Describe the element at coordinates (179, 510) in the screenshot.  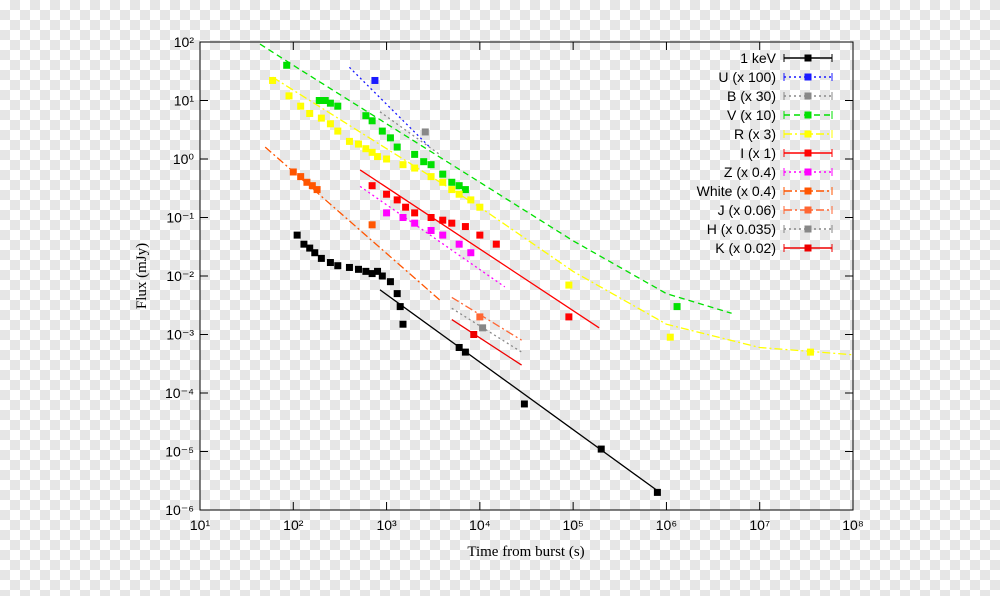
I see `y-tick-label: 10⁻⁶` at that location.